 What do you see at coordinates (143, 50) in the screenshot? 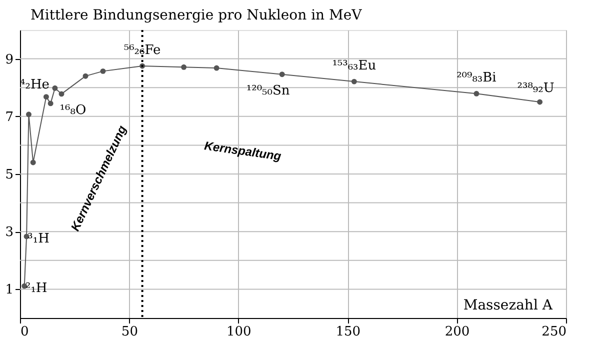
I see `annotation: ⁵⁶₂₆Fe` at bounding box center [143, 50].